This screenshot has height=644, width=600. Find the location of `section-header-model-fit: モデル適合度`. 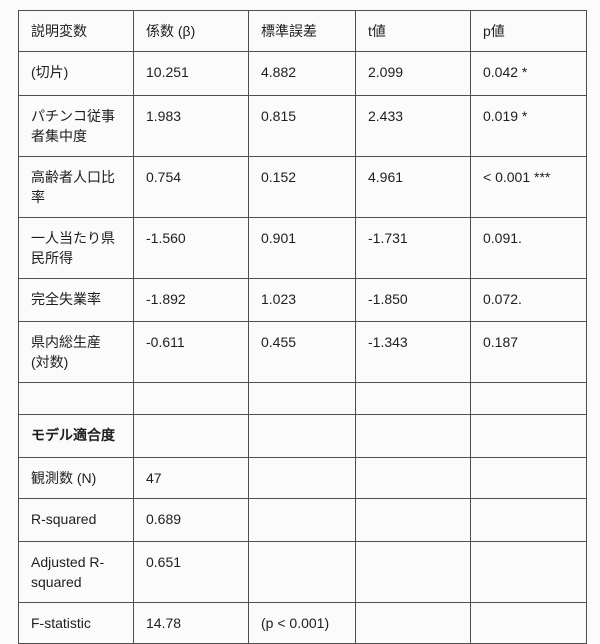

section-header-model-fit: モデル適合度 is located at coordinates (76, 436).